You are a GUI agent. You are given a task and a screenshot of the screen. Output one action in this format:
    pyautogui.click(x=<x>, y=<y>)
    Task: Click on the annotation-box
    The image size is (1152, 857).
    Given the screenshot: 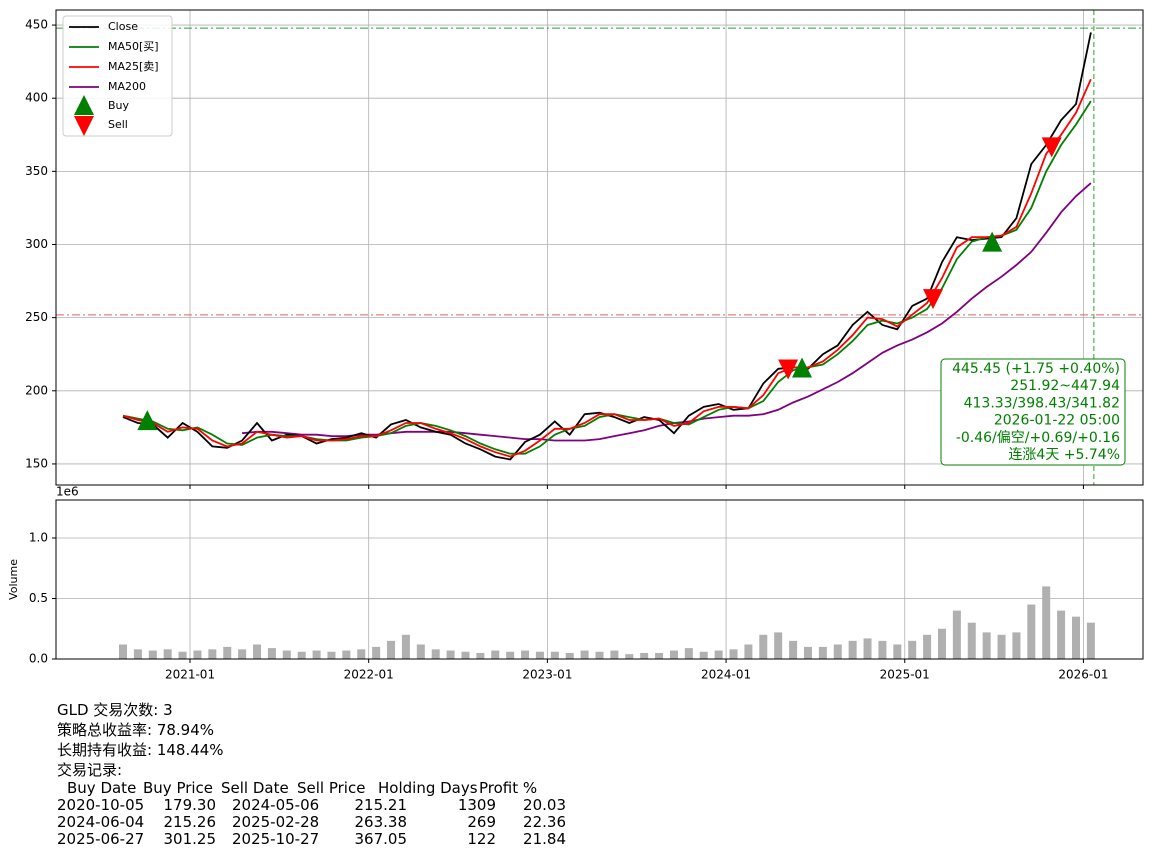 What is the action you would take?
    pyautogui.click(x=1033, y=412)
    